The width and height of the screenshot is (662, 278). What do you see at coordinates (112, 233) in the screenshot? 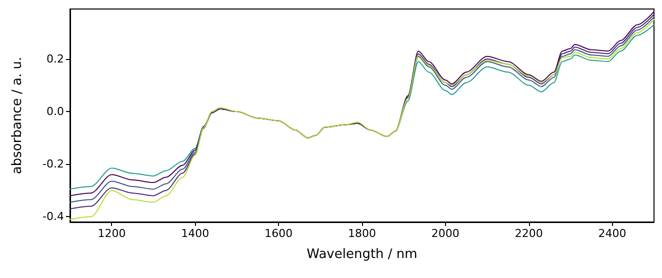
I see `x-tick-label: 1200` at bounding box center [112, 233].